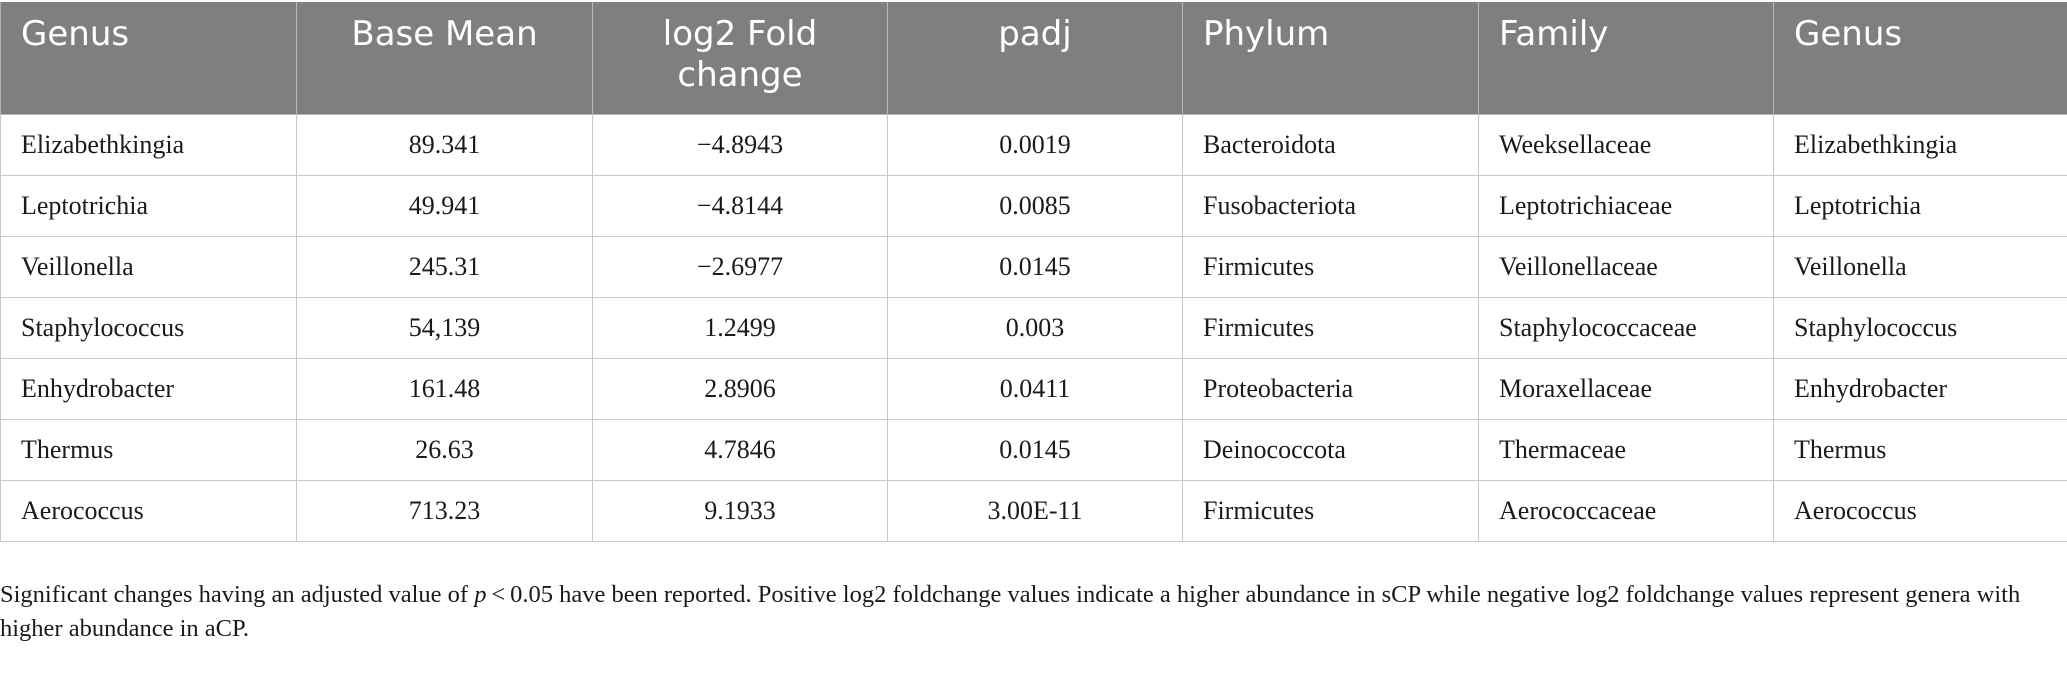  What do you see at coordinates (1330, 449) in the screenshot?
I see `cell-phylum: Deinococcota` at bounding box center [1330, 449].